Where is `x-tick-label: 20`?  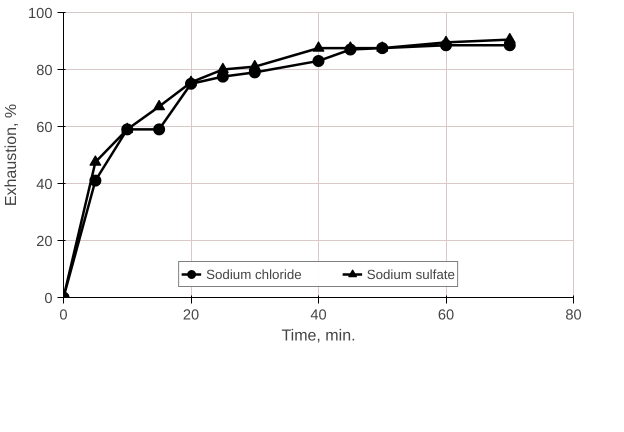 x-tick-label: 20 is located at coordinates (191, 316).